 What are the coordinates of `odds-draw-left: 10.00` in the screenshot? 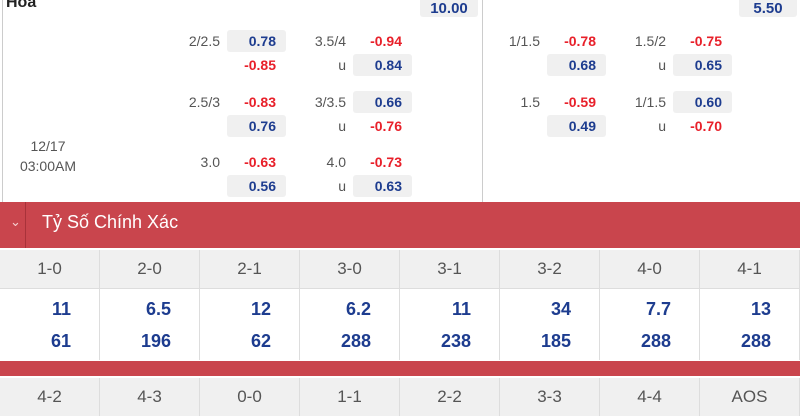 It's located at (449, 8).